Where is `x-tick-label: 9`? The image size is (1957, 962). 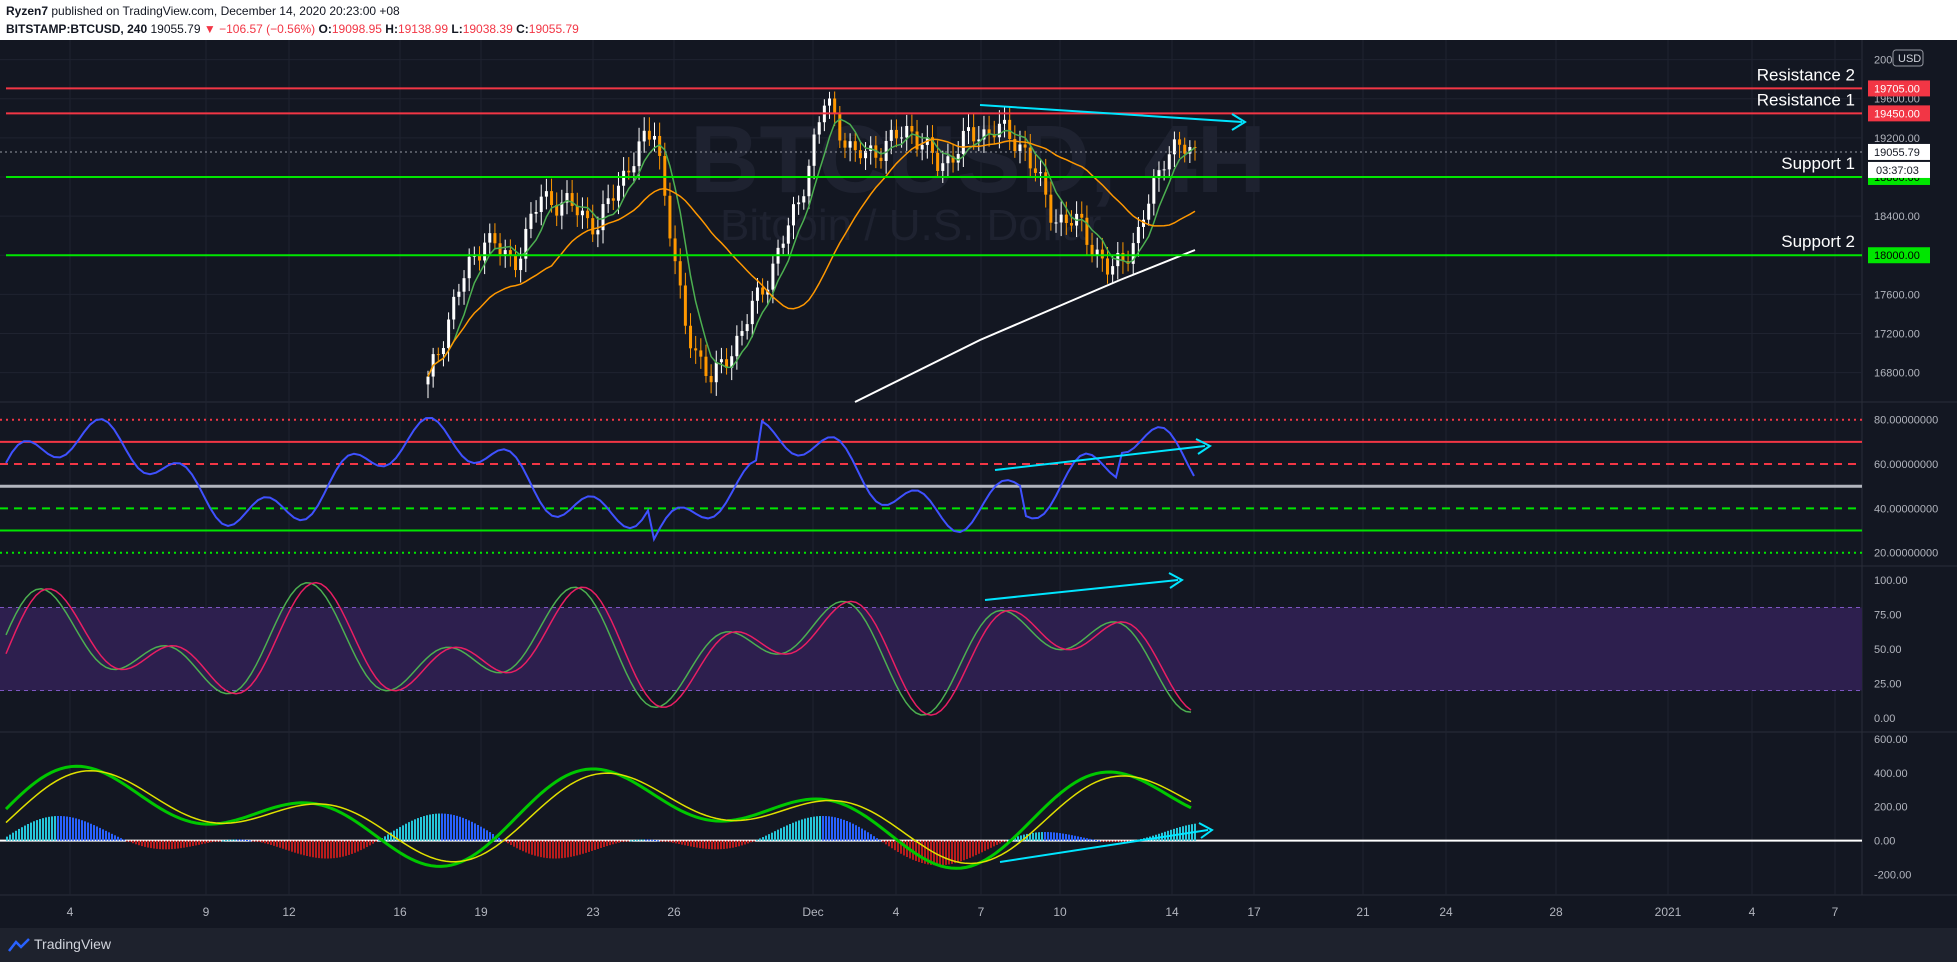
x-tick-label: 9 is located at coordinates (206, 912).